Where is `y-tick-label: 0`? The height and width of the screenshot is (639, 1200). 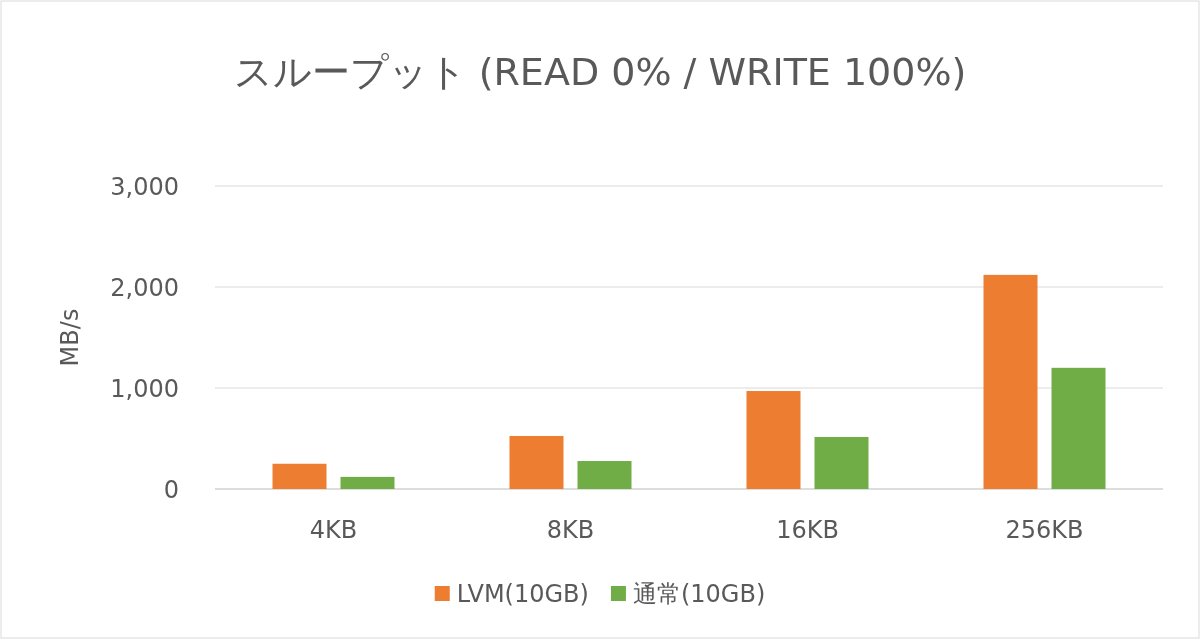 y-tick-label: 0 is located at coordinates (171, 490).